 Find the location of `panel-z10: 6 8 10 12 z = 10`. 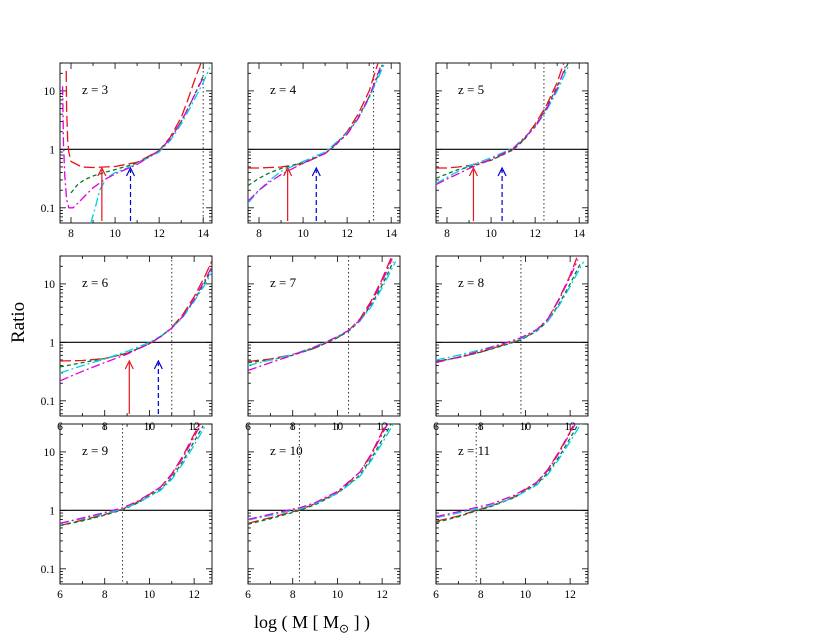

panel-z10: 6 8 10 12 z = 10 is located at coordinates (323, 512).